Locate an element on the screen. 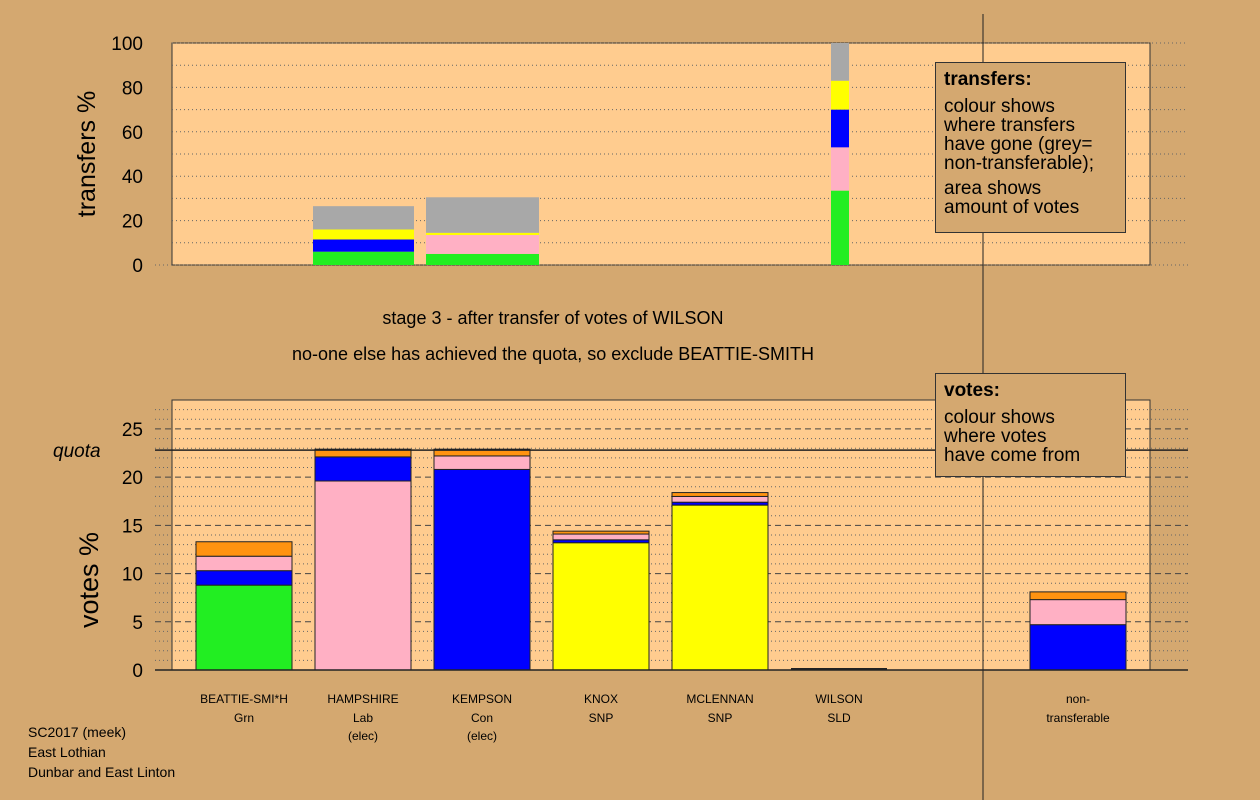 The height and width of the screenshot is (800, 1260). transfers-legend-line: amount of votes is located at coordinates (1012, 207).